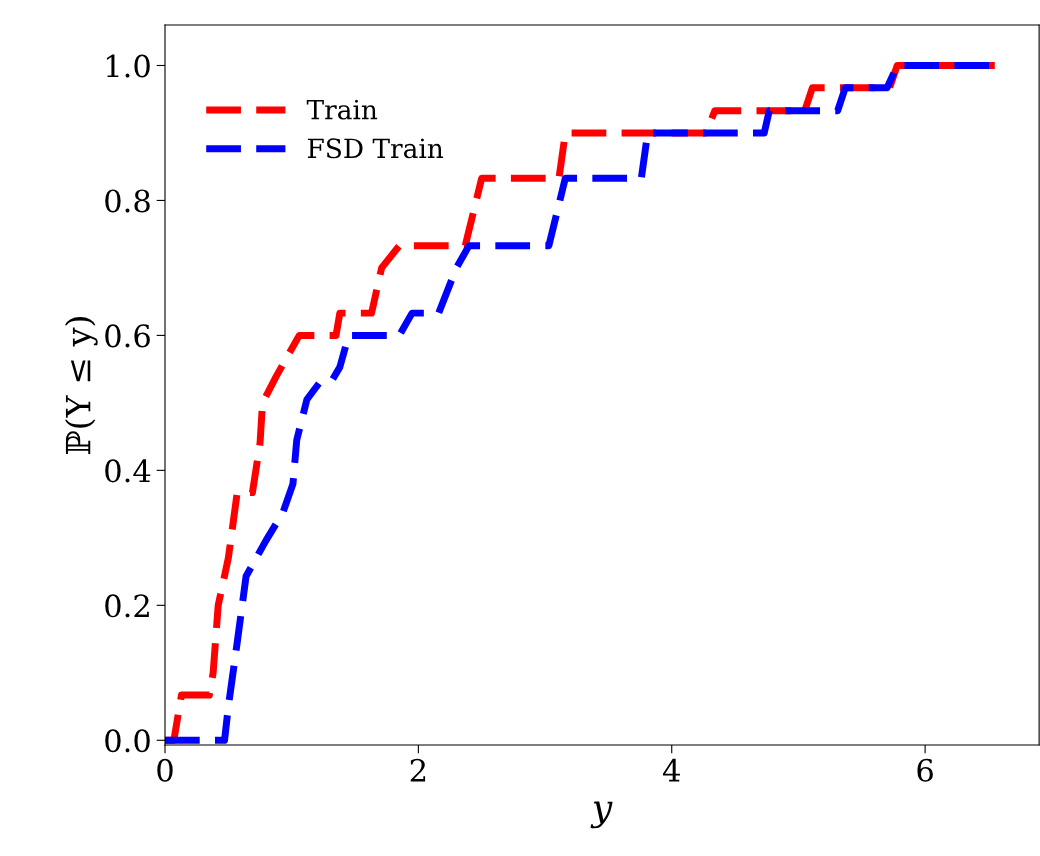 This screenshot has height=856, width=1040. What do you see at coordinates (81, 385) in the screenshot?
I see `y-axis-title: ℙ(Y ≤ y)` at bounding box center [81, 385].